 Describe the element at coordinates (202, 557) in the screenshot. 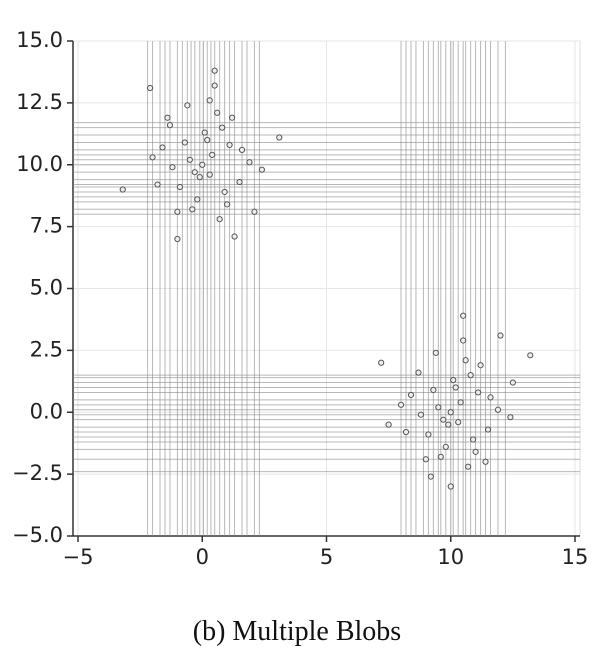

I see `x-tick-label: 0` at that location.